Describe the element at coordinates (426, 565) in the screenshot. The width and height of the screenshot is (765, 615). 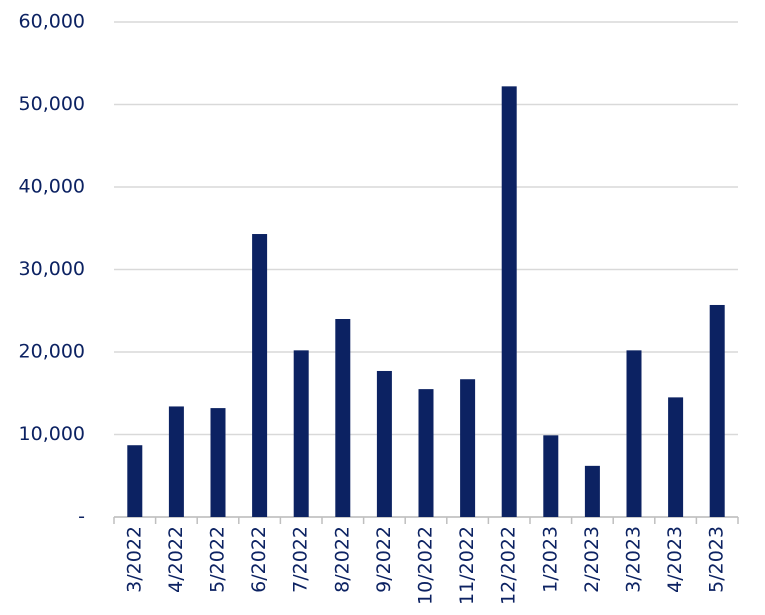
I see `x-tick-label: 10/2022` at that location.